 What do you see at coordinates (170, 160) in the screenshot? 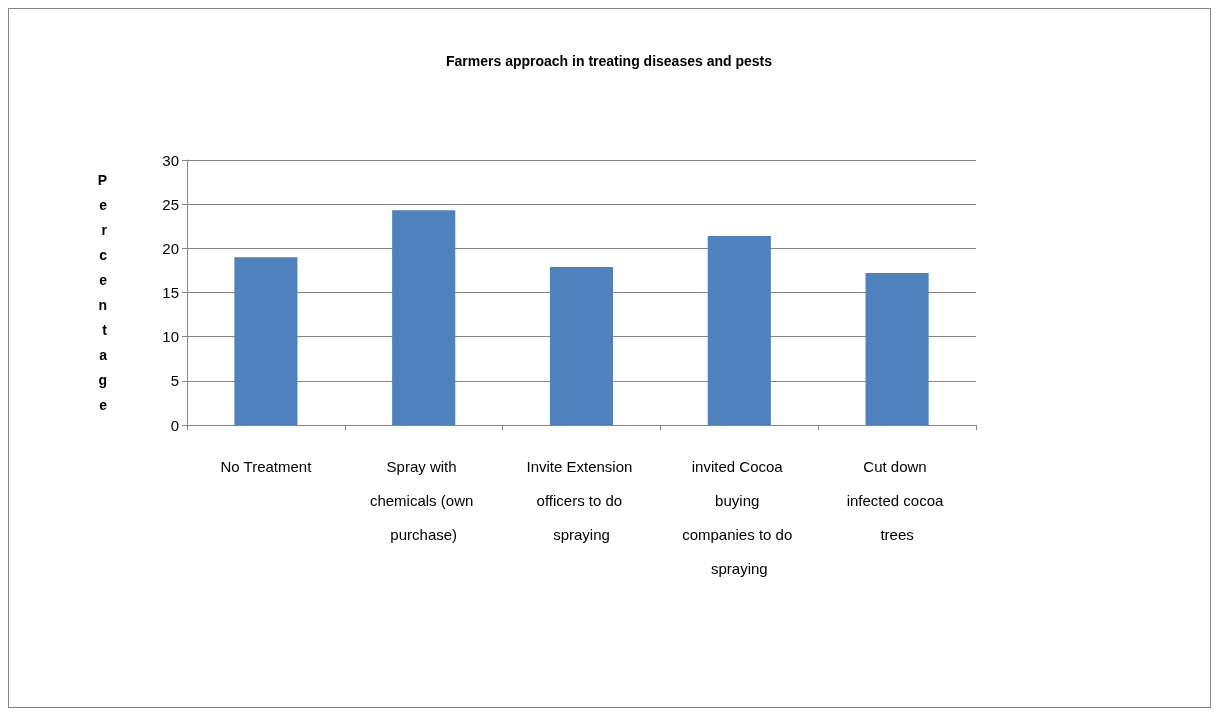
I see `y-tick-label: 30` at bounding box center [170, 160].